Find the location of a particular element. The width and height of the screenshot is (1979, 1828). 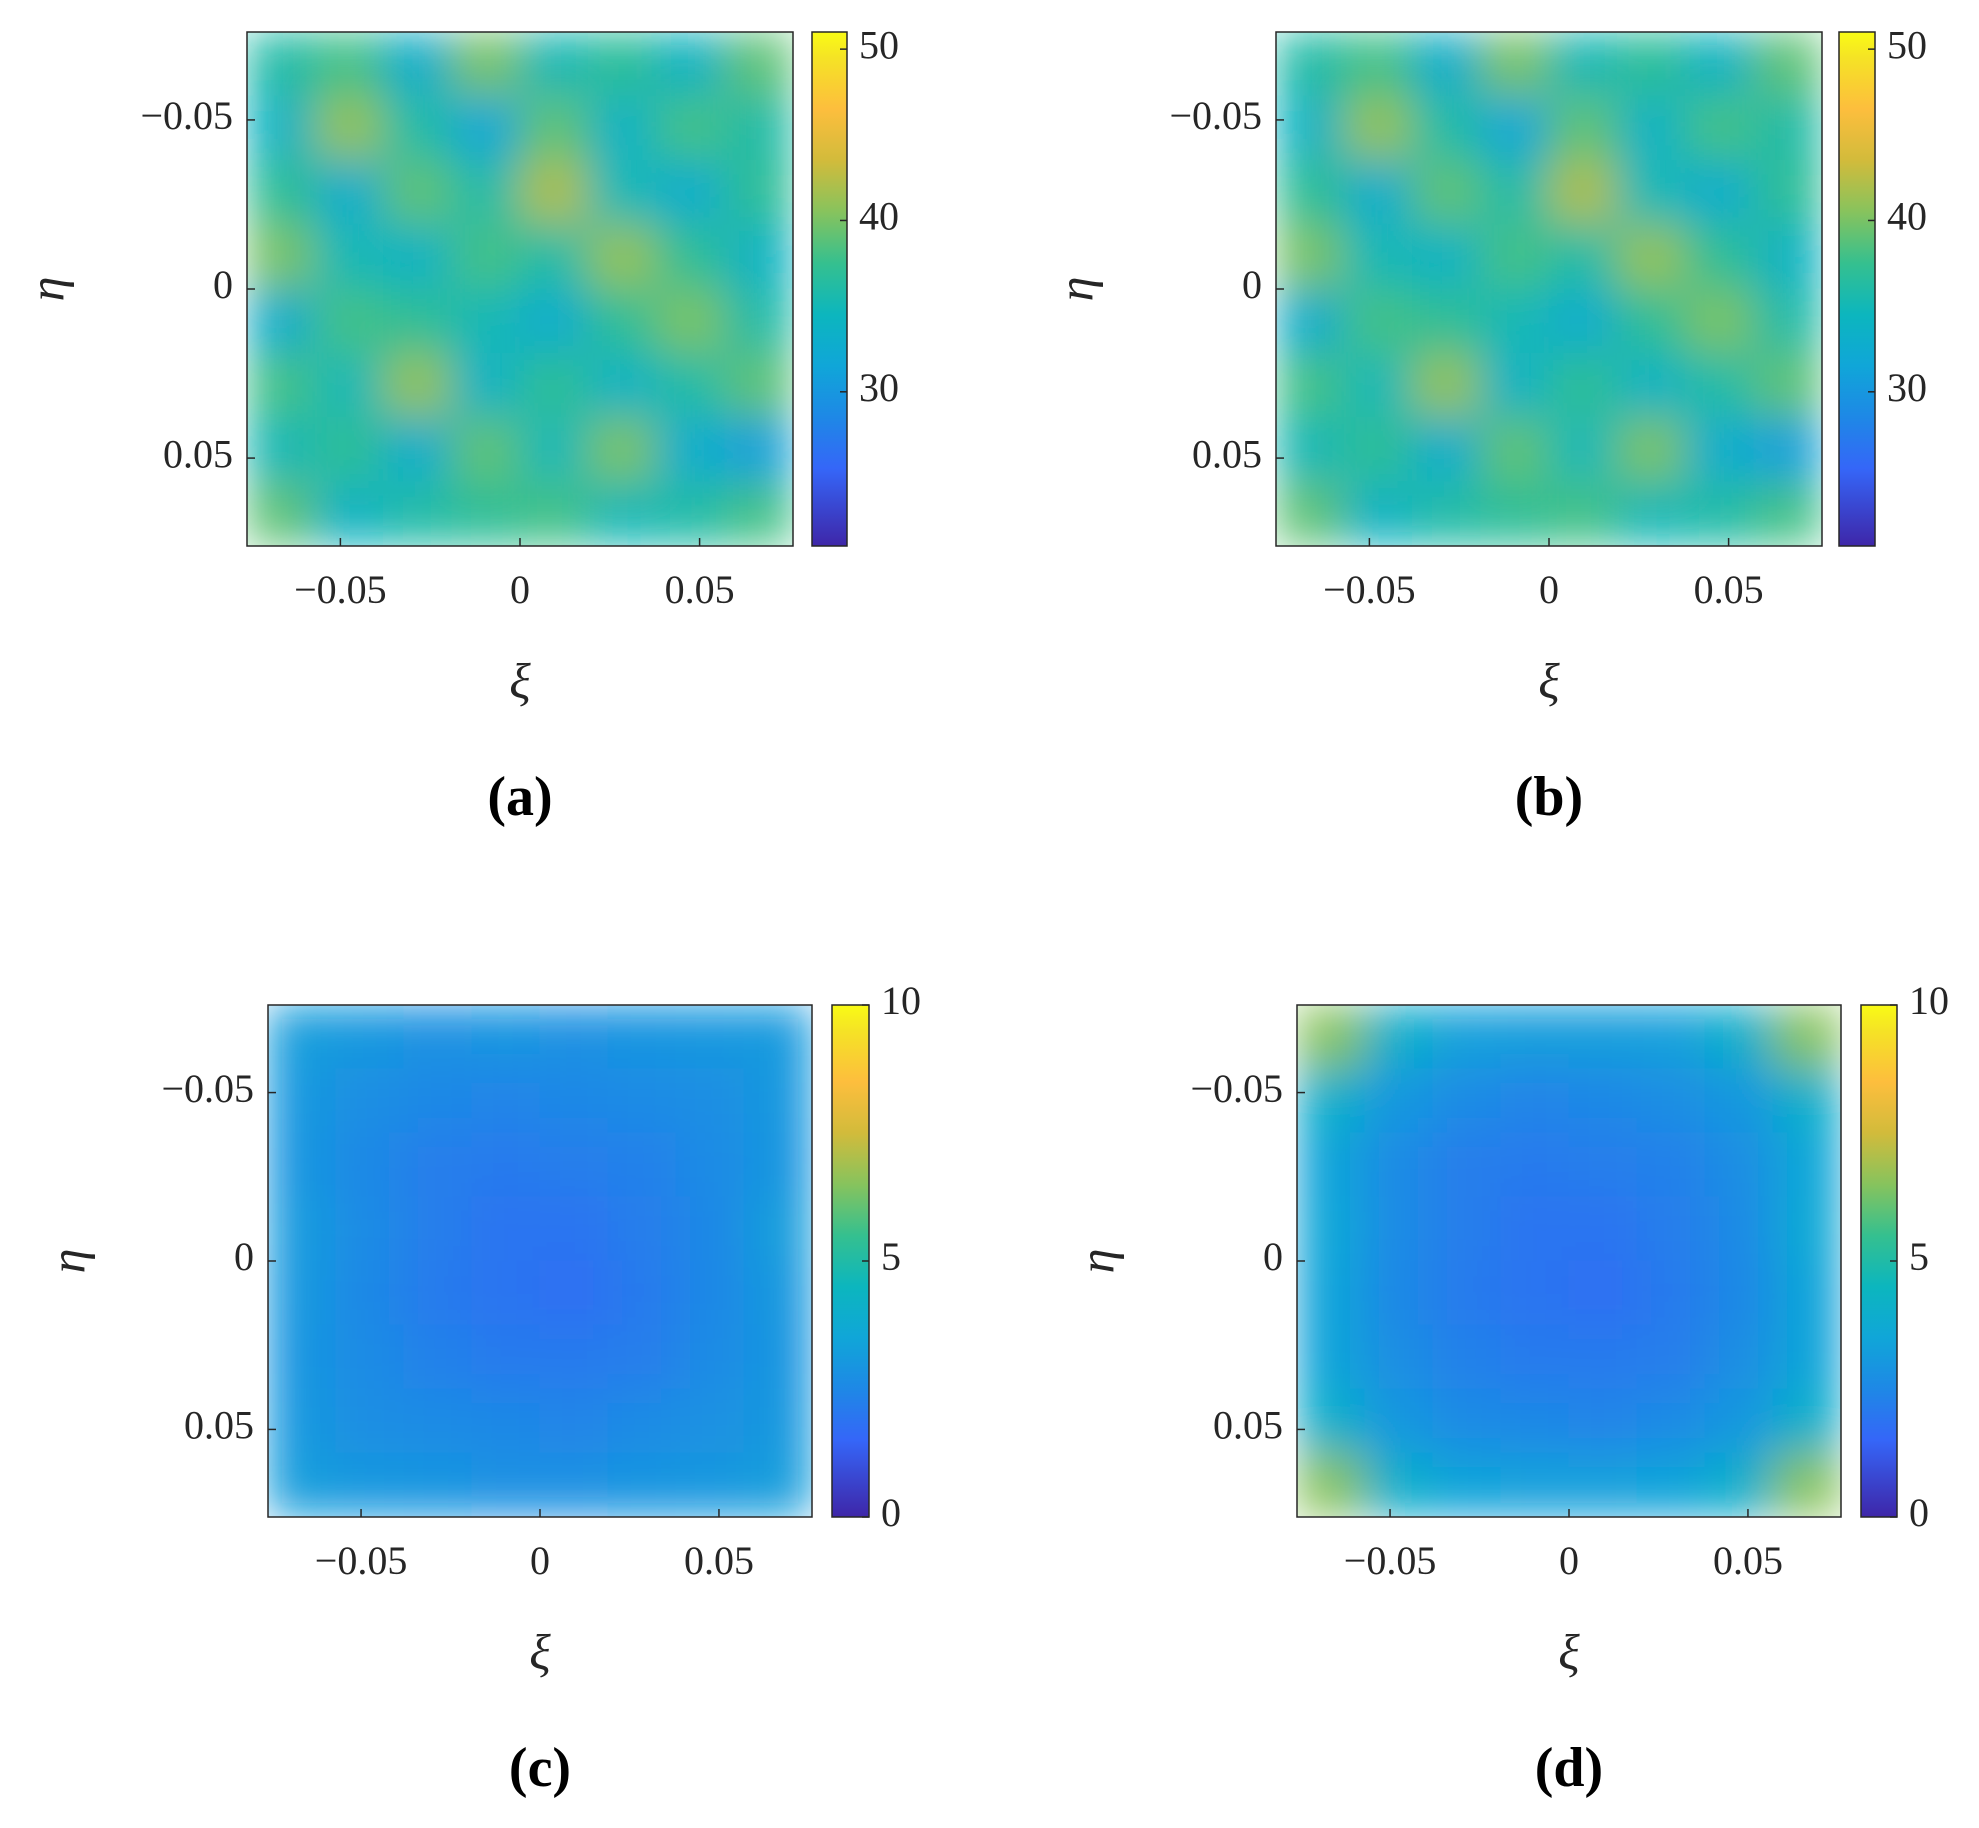

colorbar-tick-label: 40 is located at coordinates (879, 216).